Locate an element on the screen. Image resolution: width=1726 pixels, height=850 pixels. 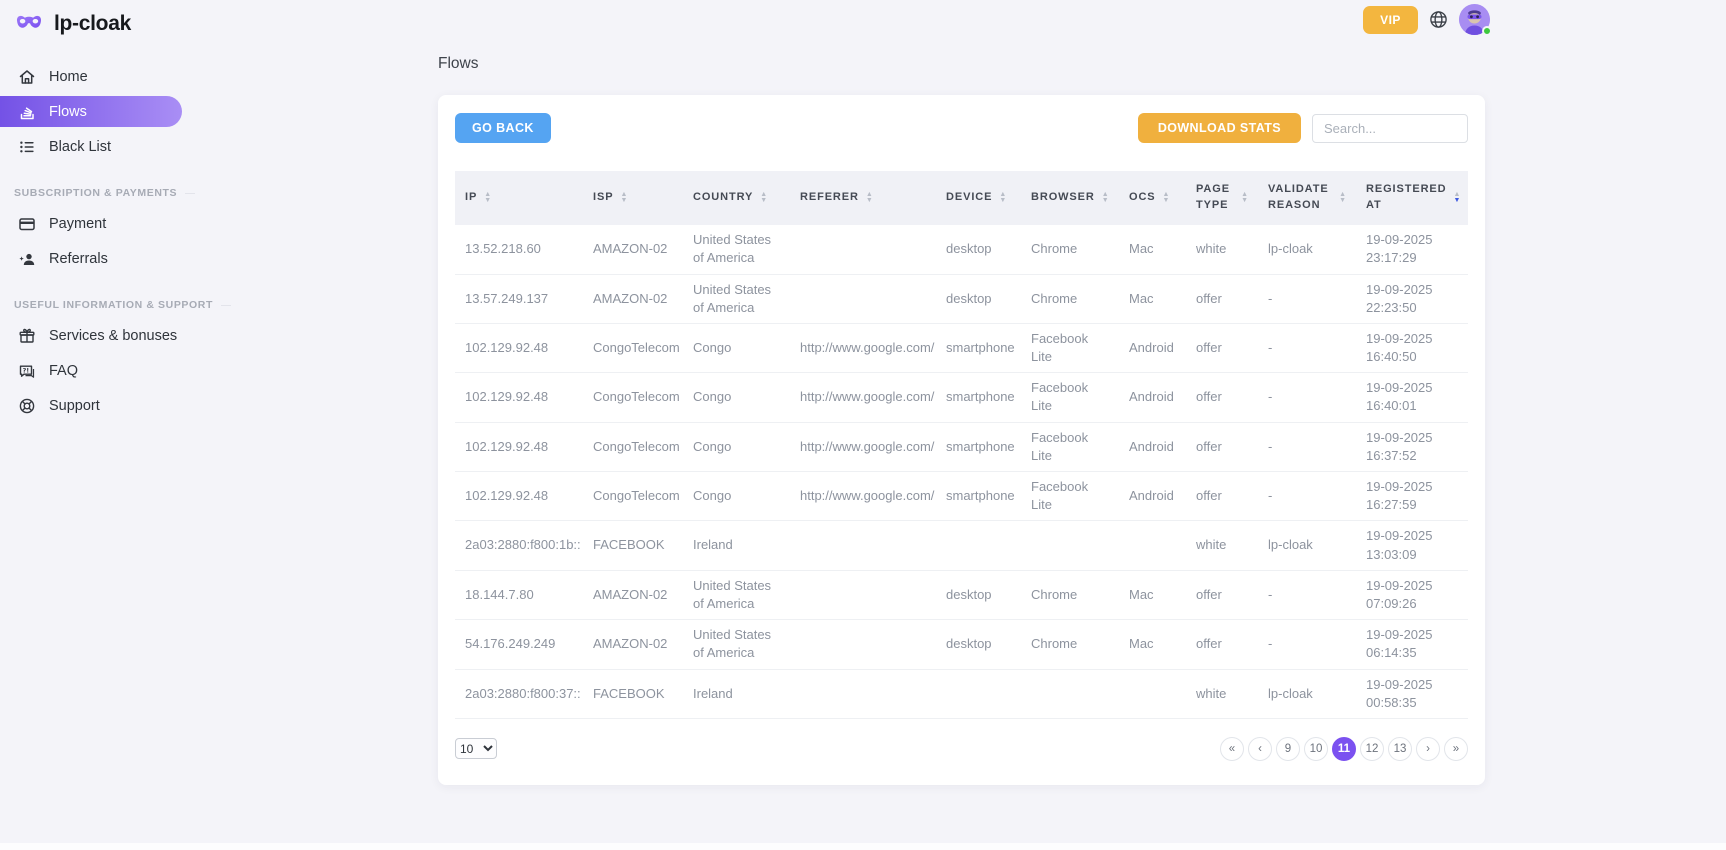
last-page-button: » is located at coordinates (1456, 748).